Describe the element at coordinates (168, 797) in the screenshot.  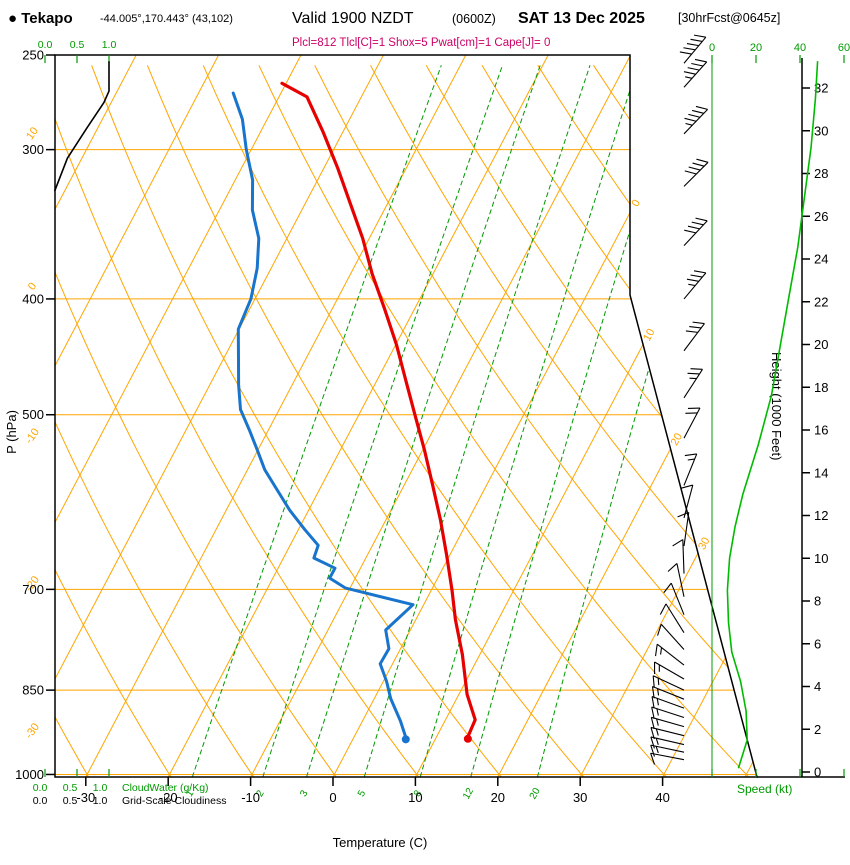
I see `svg-text: -20` at that location.